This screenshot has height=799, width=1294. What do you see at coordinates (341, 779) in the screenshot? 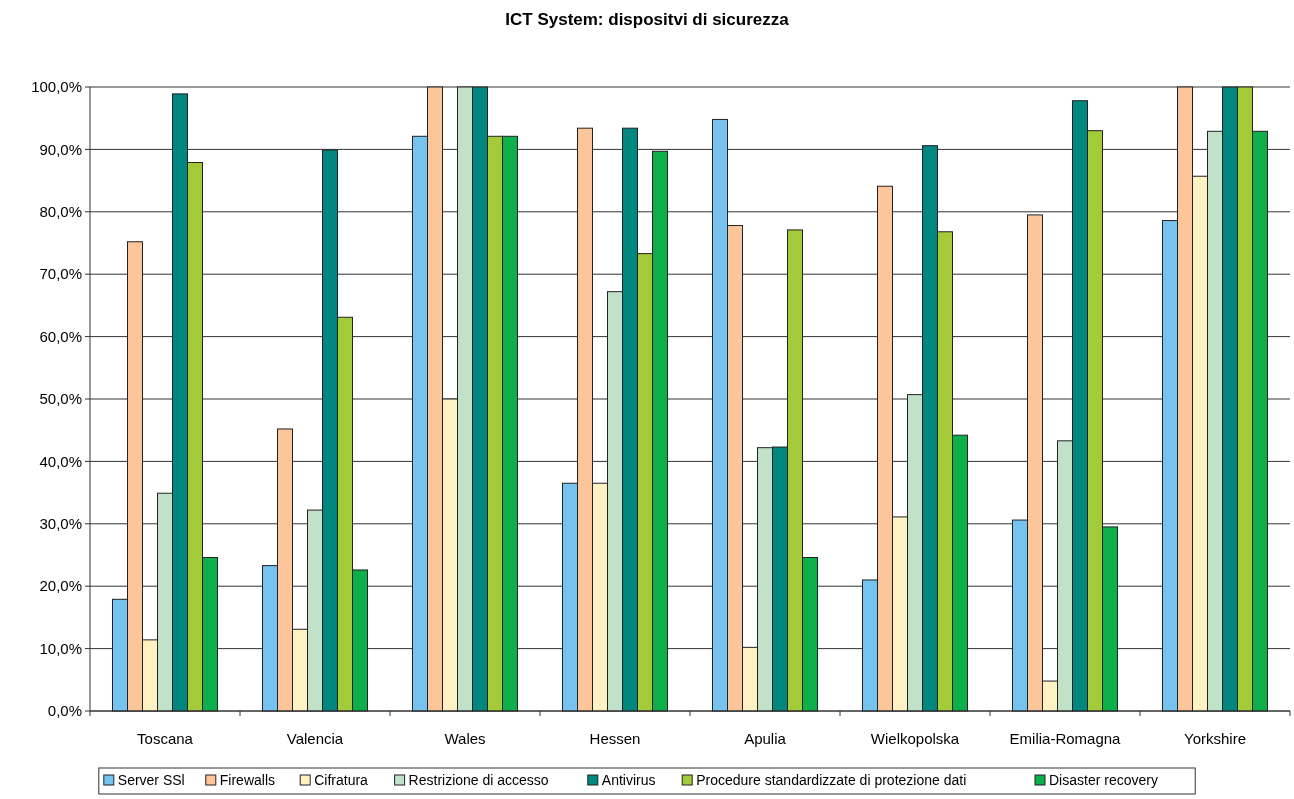
I see `legend-label: Cifratura` at bounding box center [341, 779].